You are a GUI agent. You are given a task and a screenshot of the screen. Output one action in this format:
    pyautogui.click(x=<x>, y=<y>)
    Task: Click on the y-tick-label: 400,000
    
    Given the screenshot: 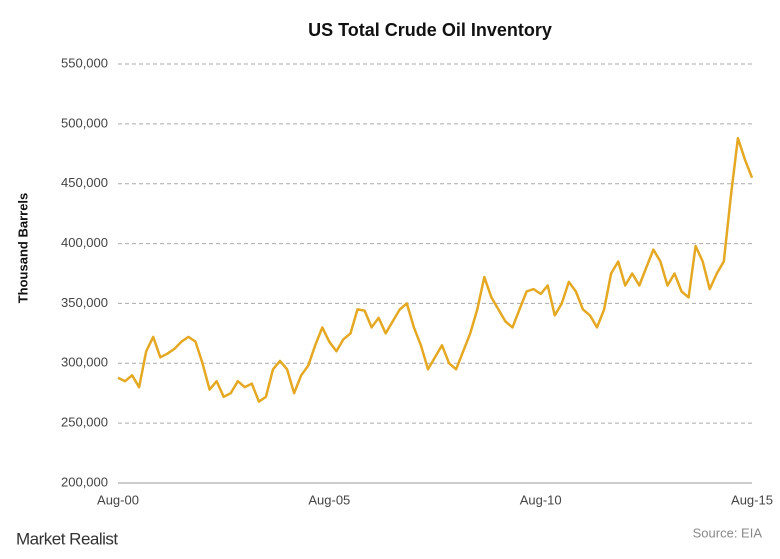 What is the action you would take?
    pyautogui.click(x=84, y=242)
    